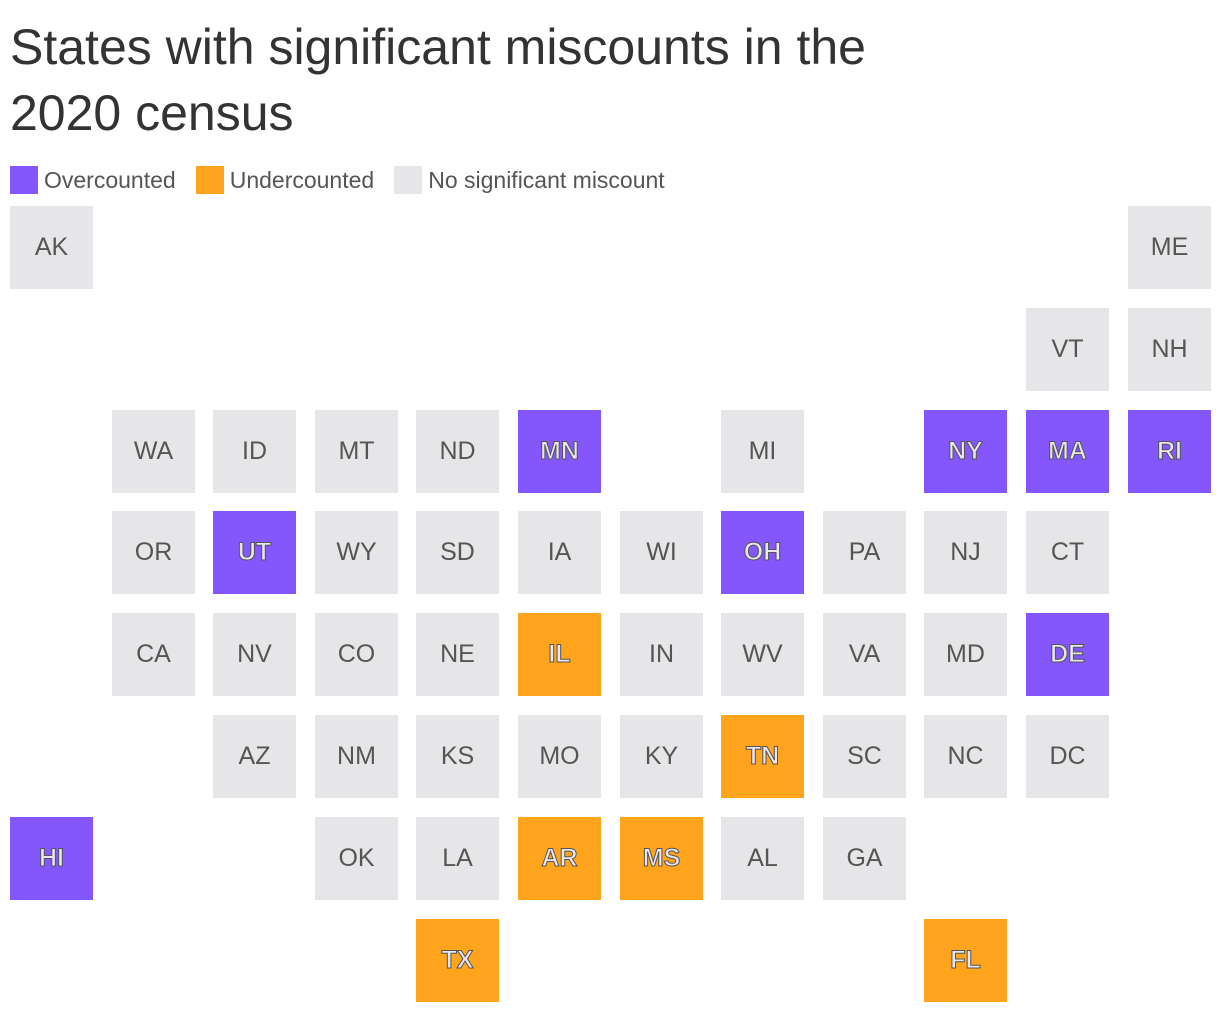 This screenshot has width=1220, height=1012. Describe the element at coordinates (661, 756) in the screenshot. I see `state-tile-ky: KY` at that location.